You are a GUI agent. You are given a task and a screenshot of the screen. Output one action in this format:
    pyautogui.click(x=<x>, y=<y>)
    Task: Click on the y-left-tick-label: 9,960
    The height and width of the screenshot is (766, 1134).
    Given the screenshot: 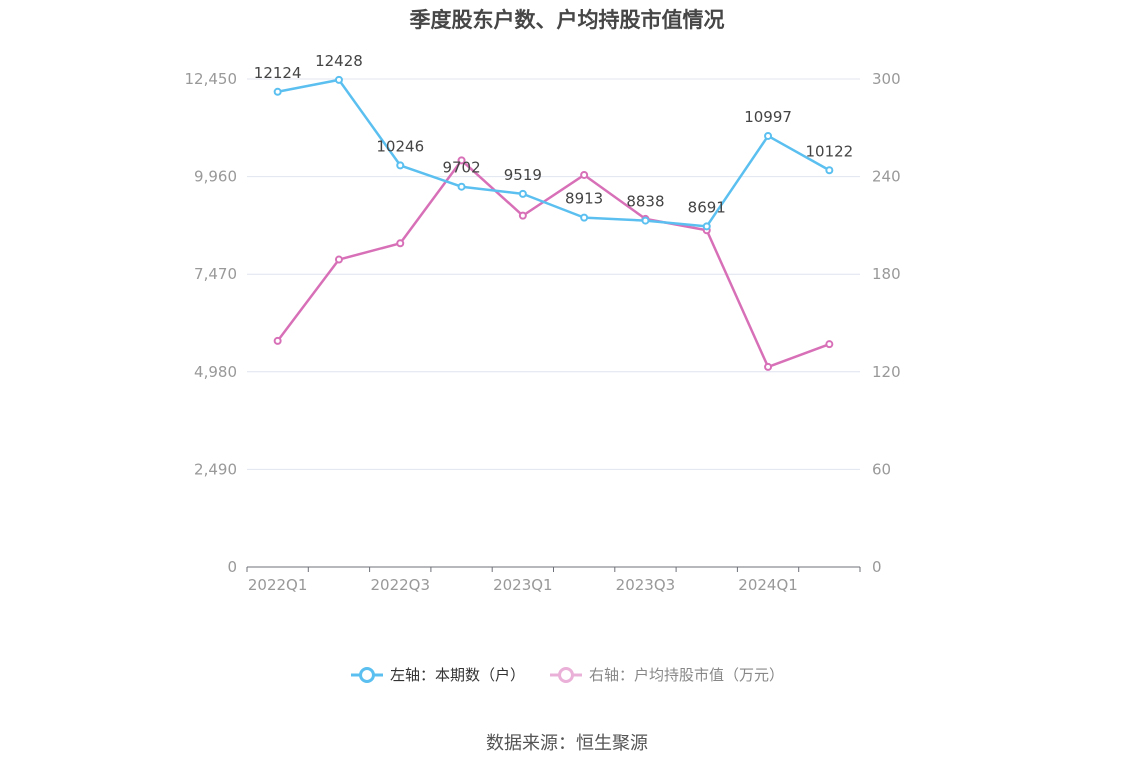 What is the action you would take?
    pyautogui.click(x=215, y=177)
    